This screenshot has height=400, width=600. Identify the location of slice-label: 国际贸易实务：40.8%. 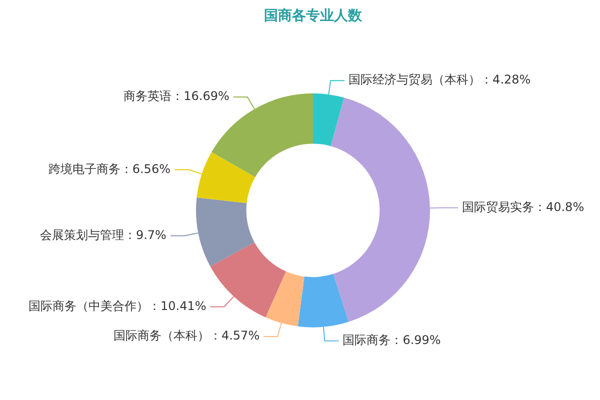
(523, 207).